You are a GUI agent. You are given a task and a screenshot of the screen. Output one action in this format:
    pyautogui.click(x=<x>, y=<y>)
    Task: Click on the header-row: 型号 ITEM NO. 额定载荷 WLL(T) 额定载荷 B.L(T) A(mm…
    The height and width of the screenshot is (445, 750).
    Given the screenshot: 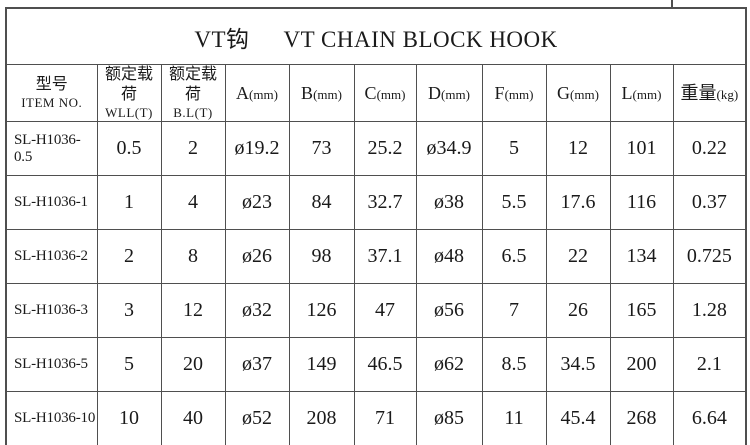 What is the action you would take?
    pyautogui.click(x=376, y=93)
    